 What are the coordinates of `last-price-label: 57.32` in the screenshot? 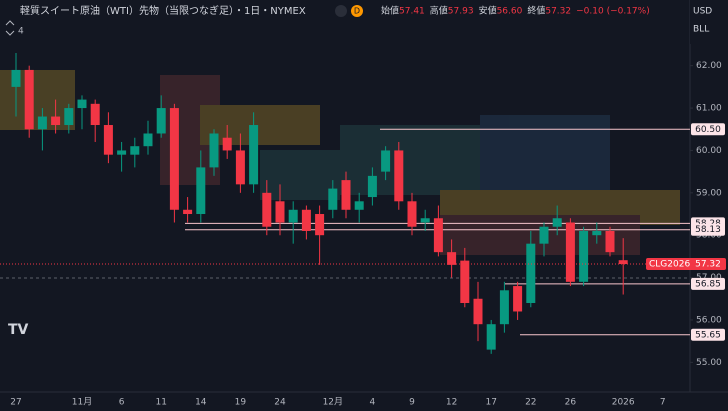 It's located at (708, 265).